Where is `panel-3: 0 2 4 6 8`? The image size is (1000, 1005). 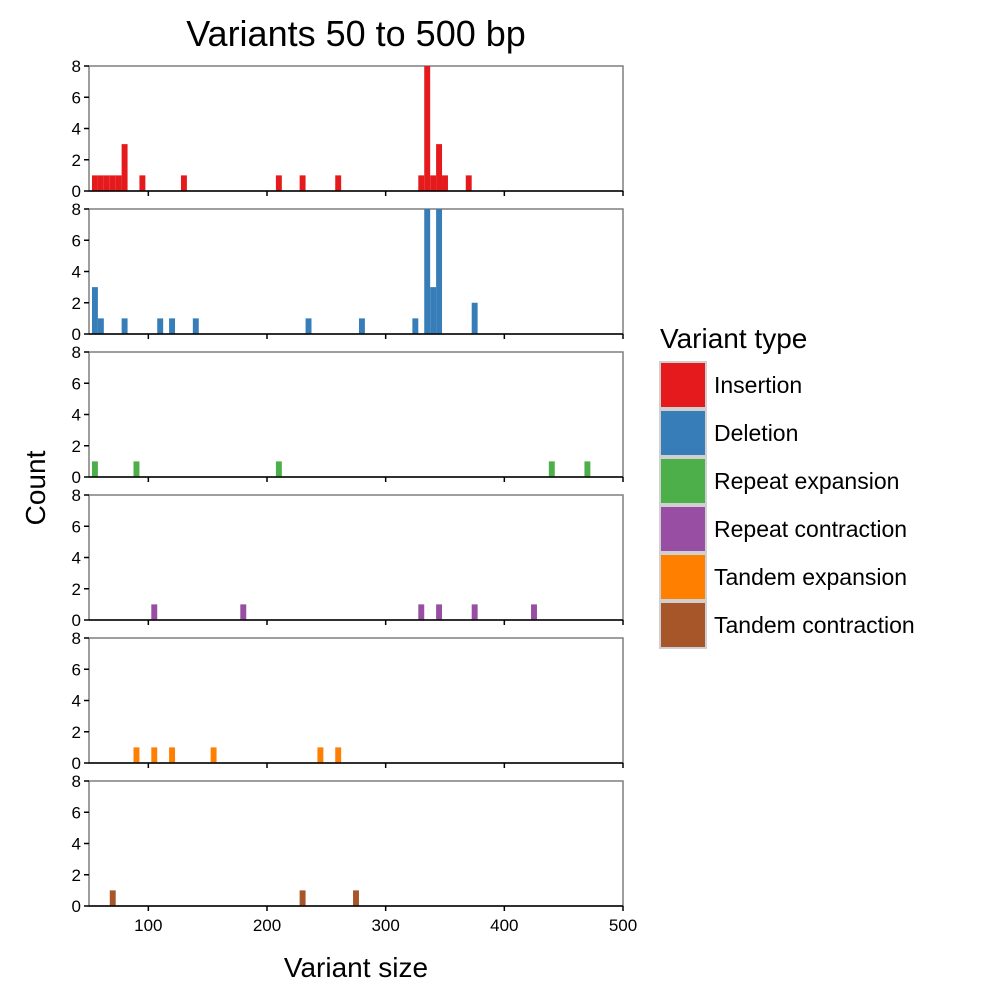
panel-3: 0 2 4 6 8 is located at coordinates (348, 415).